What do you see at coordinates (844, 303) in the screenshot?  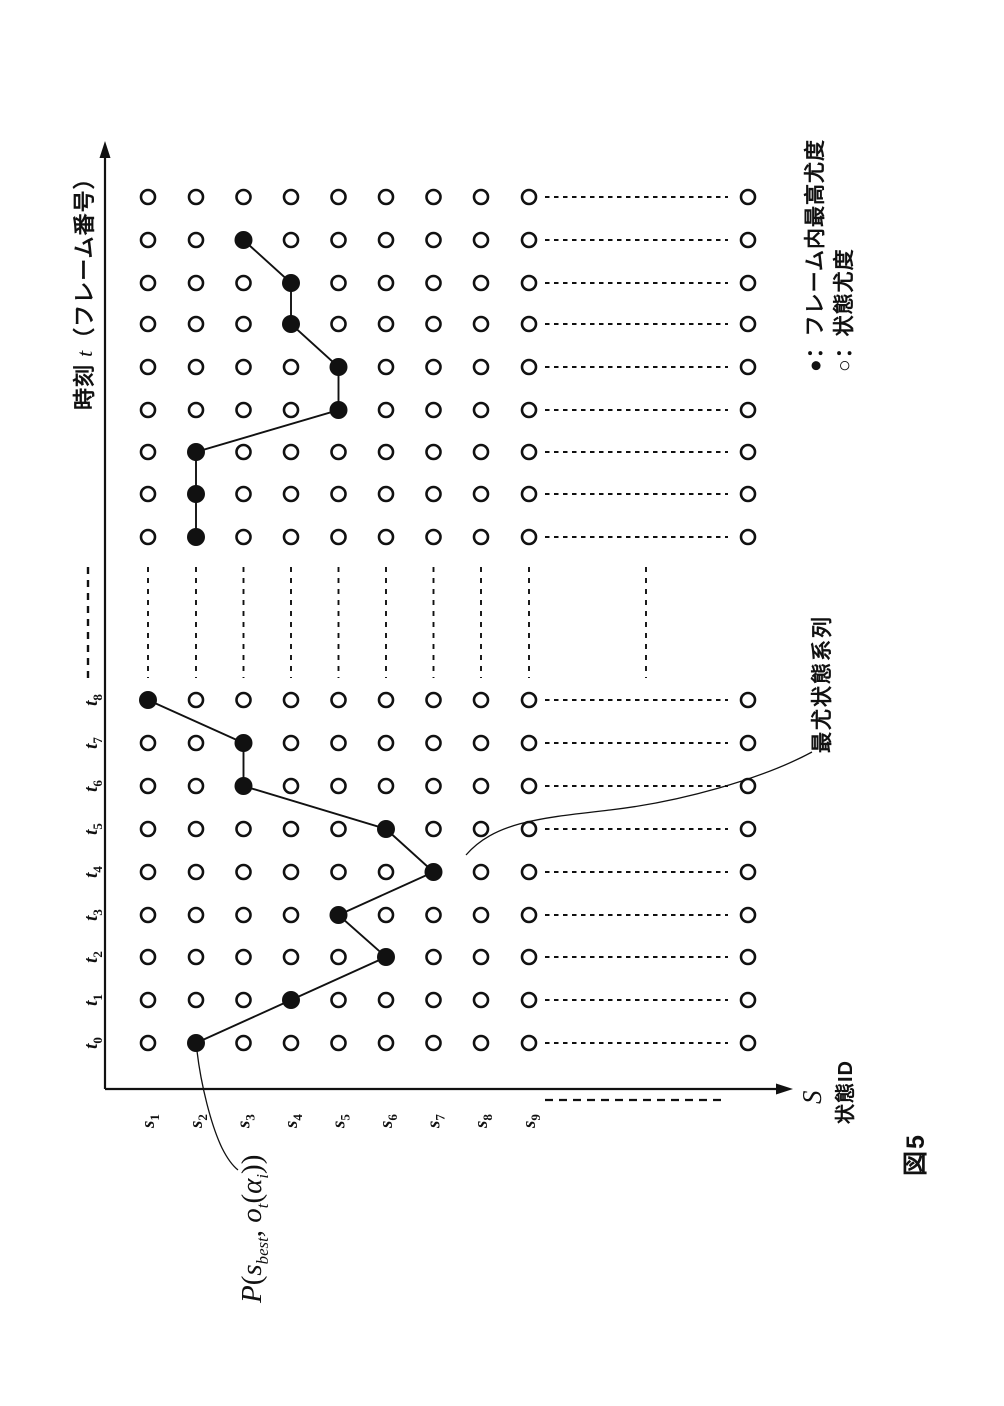 I see `legend-label-state-likelihood: ：状態尤度` at bounding box center [844, 303].